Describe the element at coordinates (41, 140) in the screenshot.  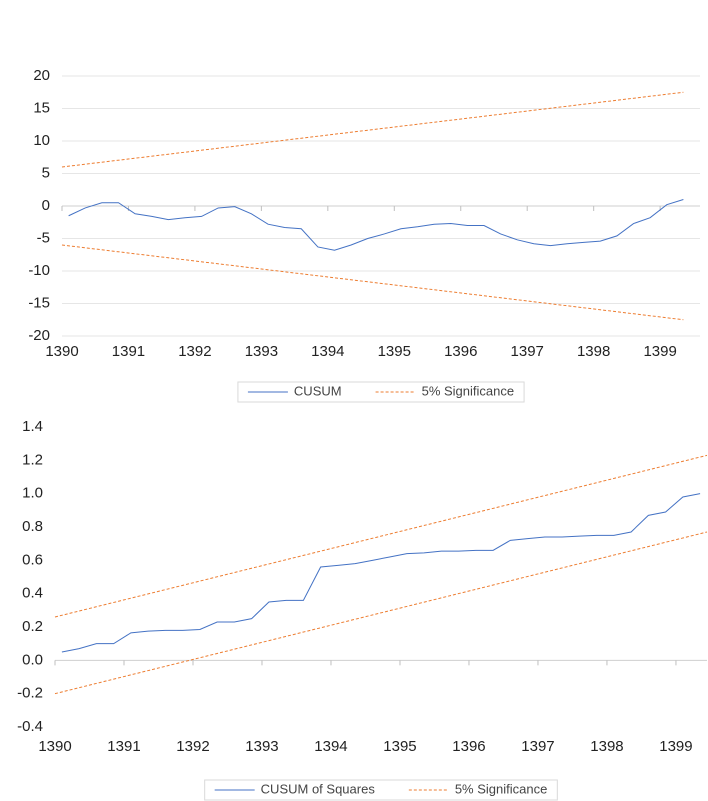
I see `y-tick-label: 10` at that location.